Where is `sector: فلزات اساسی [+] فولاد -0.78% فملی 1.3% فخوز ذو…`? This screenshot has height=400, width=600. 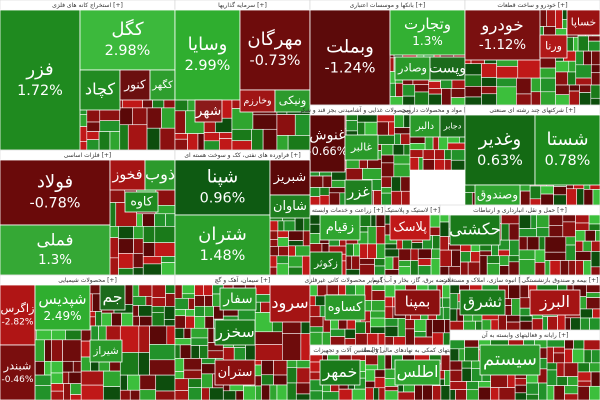 sector: فلزات اساسی [+] فولاد -0.78% فملی 1.3% فخوز ذو… is located at coordinates (88, 212).